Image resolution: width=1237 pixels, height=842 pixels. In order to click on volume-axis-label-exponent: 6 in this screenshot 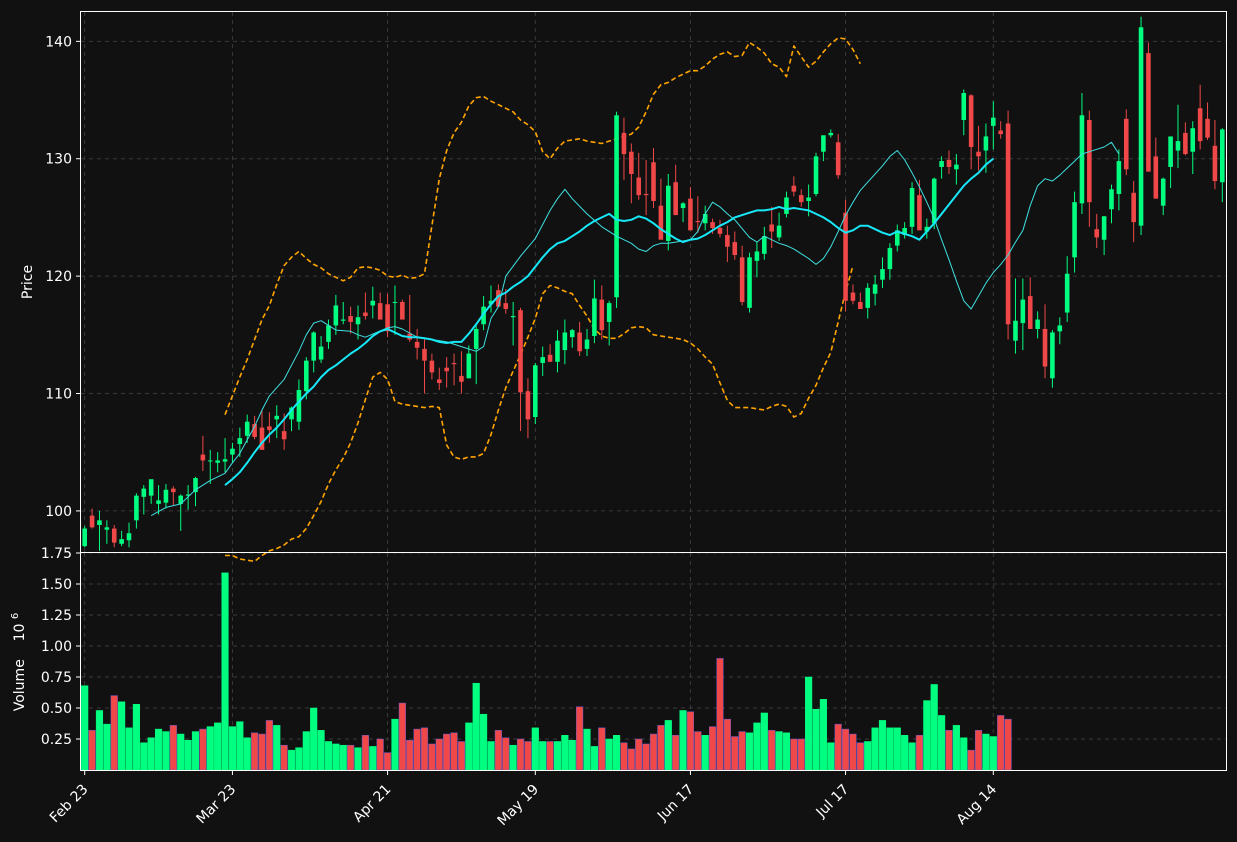, I will do `click(15, 616)`.